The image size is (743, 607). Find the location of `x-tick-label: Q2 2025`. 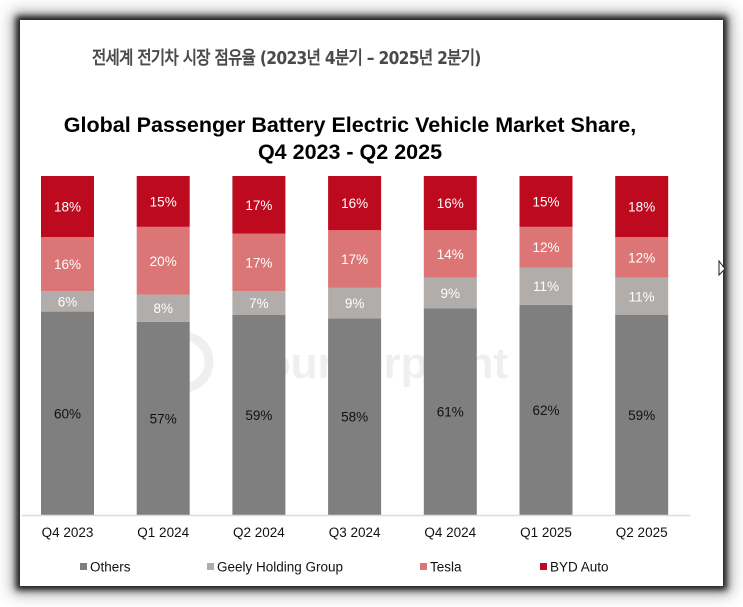

x-tick-label: Q2 2025 is located at coordinates (642, 532).